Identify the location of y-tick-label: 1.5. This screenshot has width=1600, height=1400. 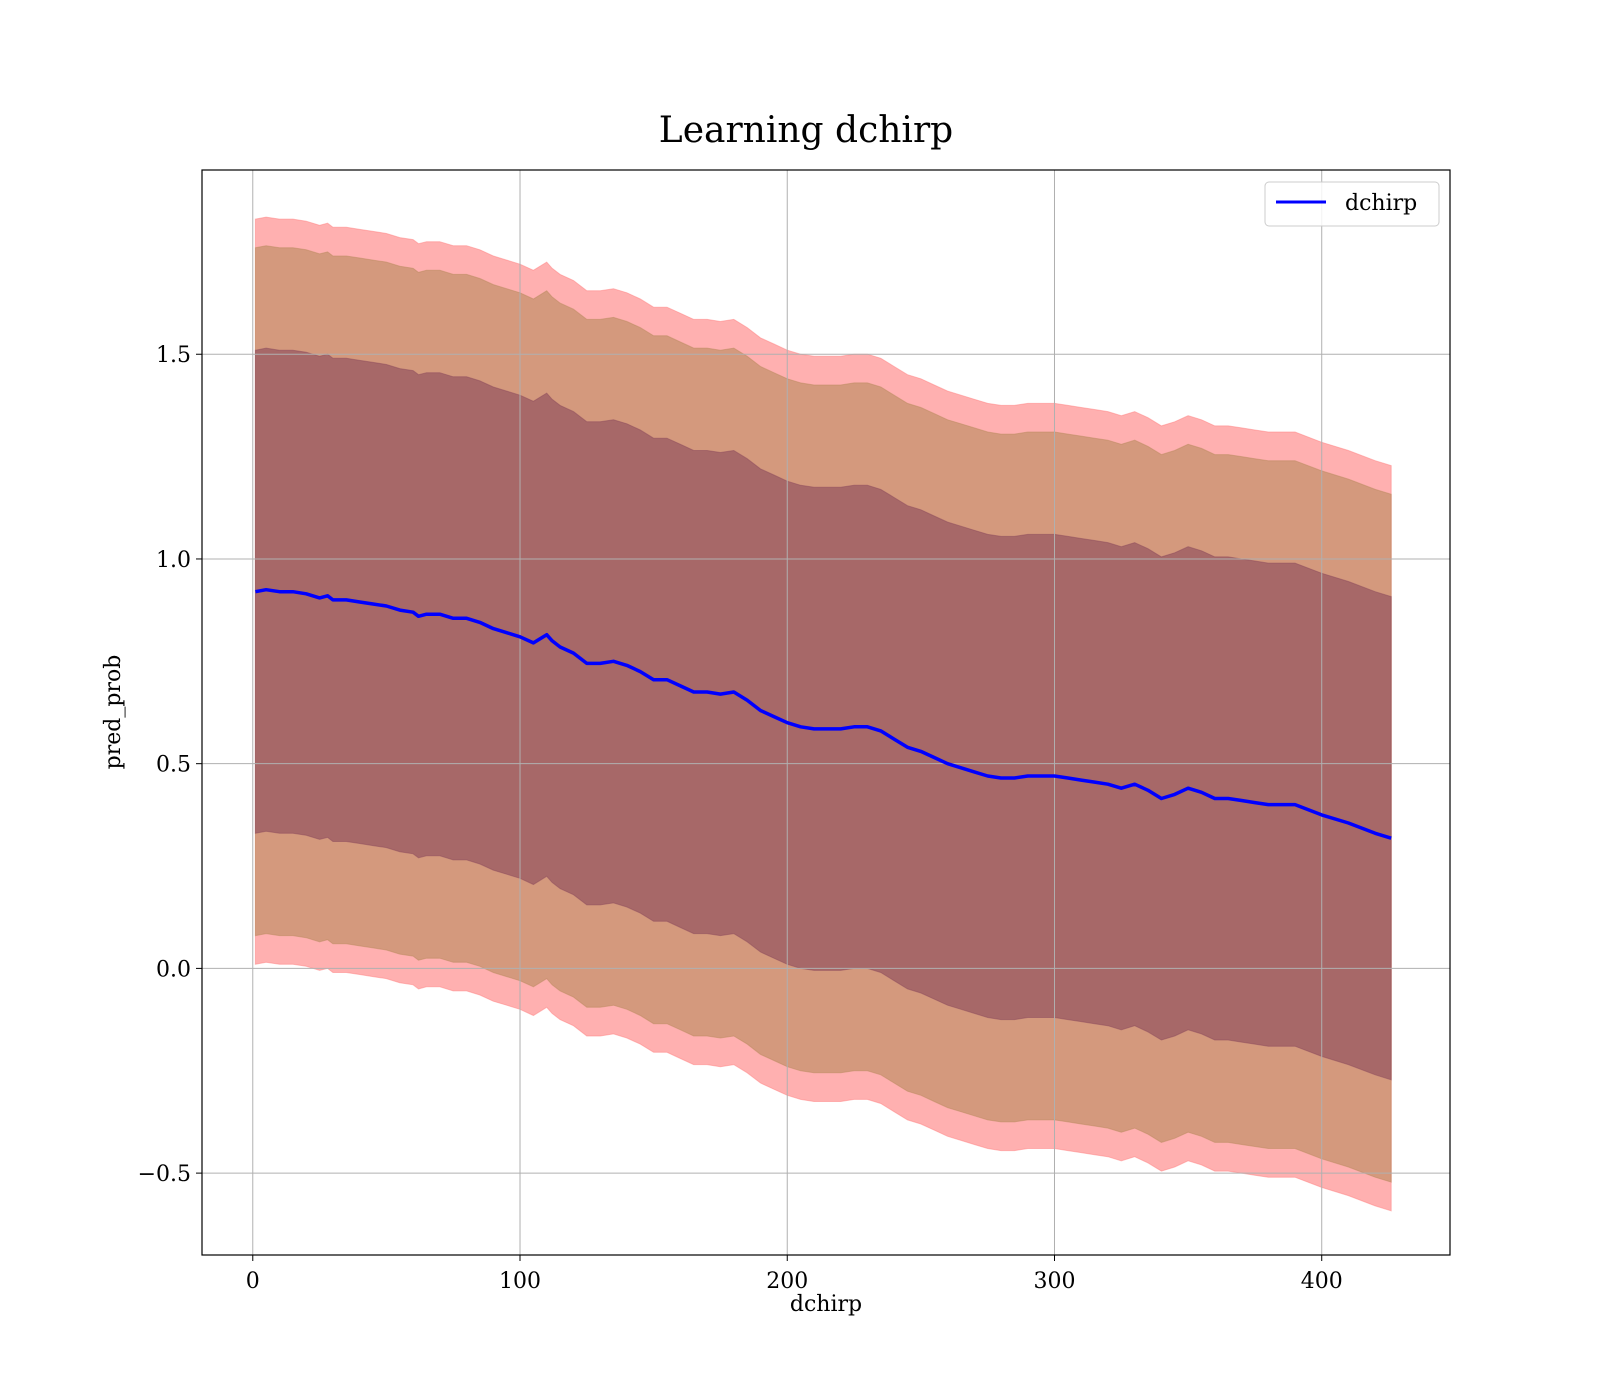
(173, 355).